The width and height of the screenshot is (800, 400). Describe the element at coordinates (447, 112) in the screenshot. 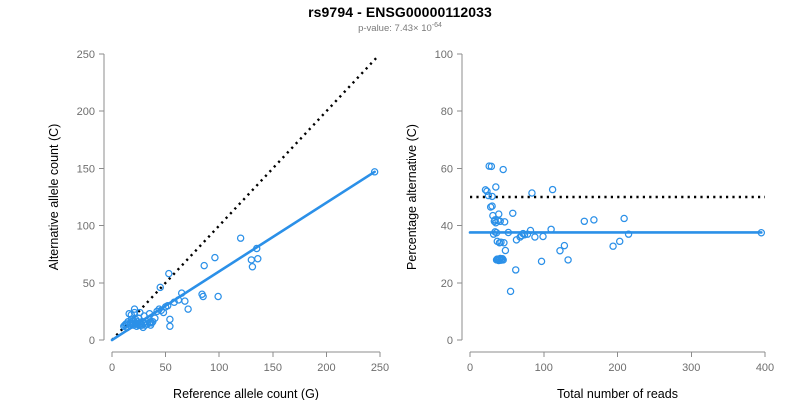

I see `y-axis-tick-label: 80` at that location.